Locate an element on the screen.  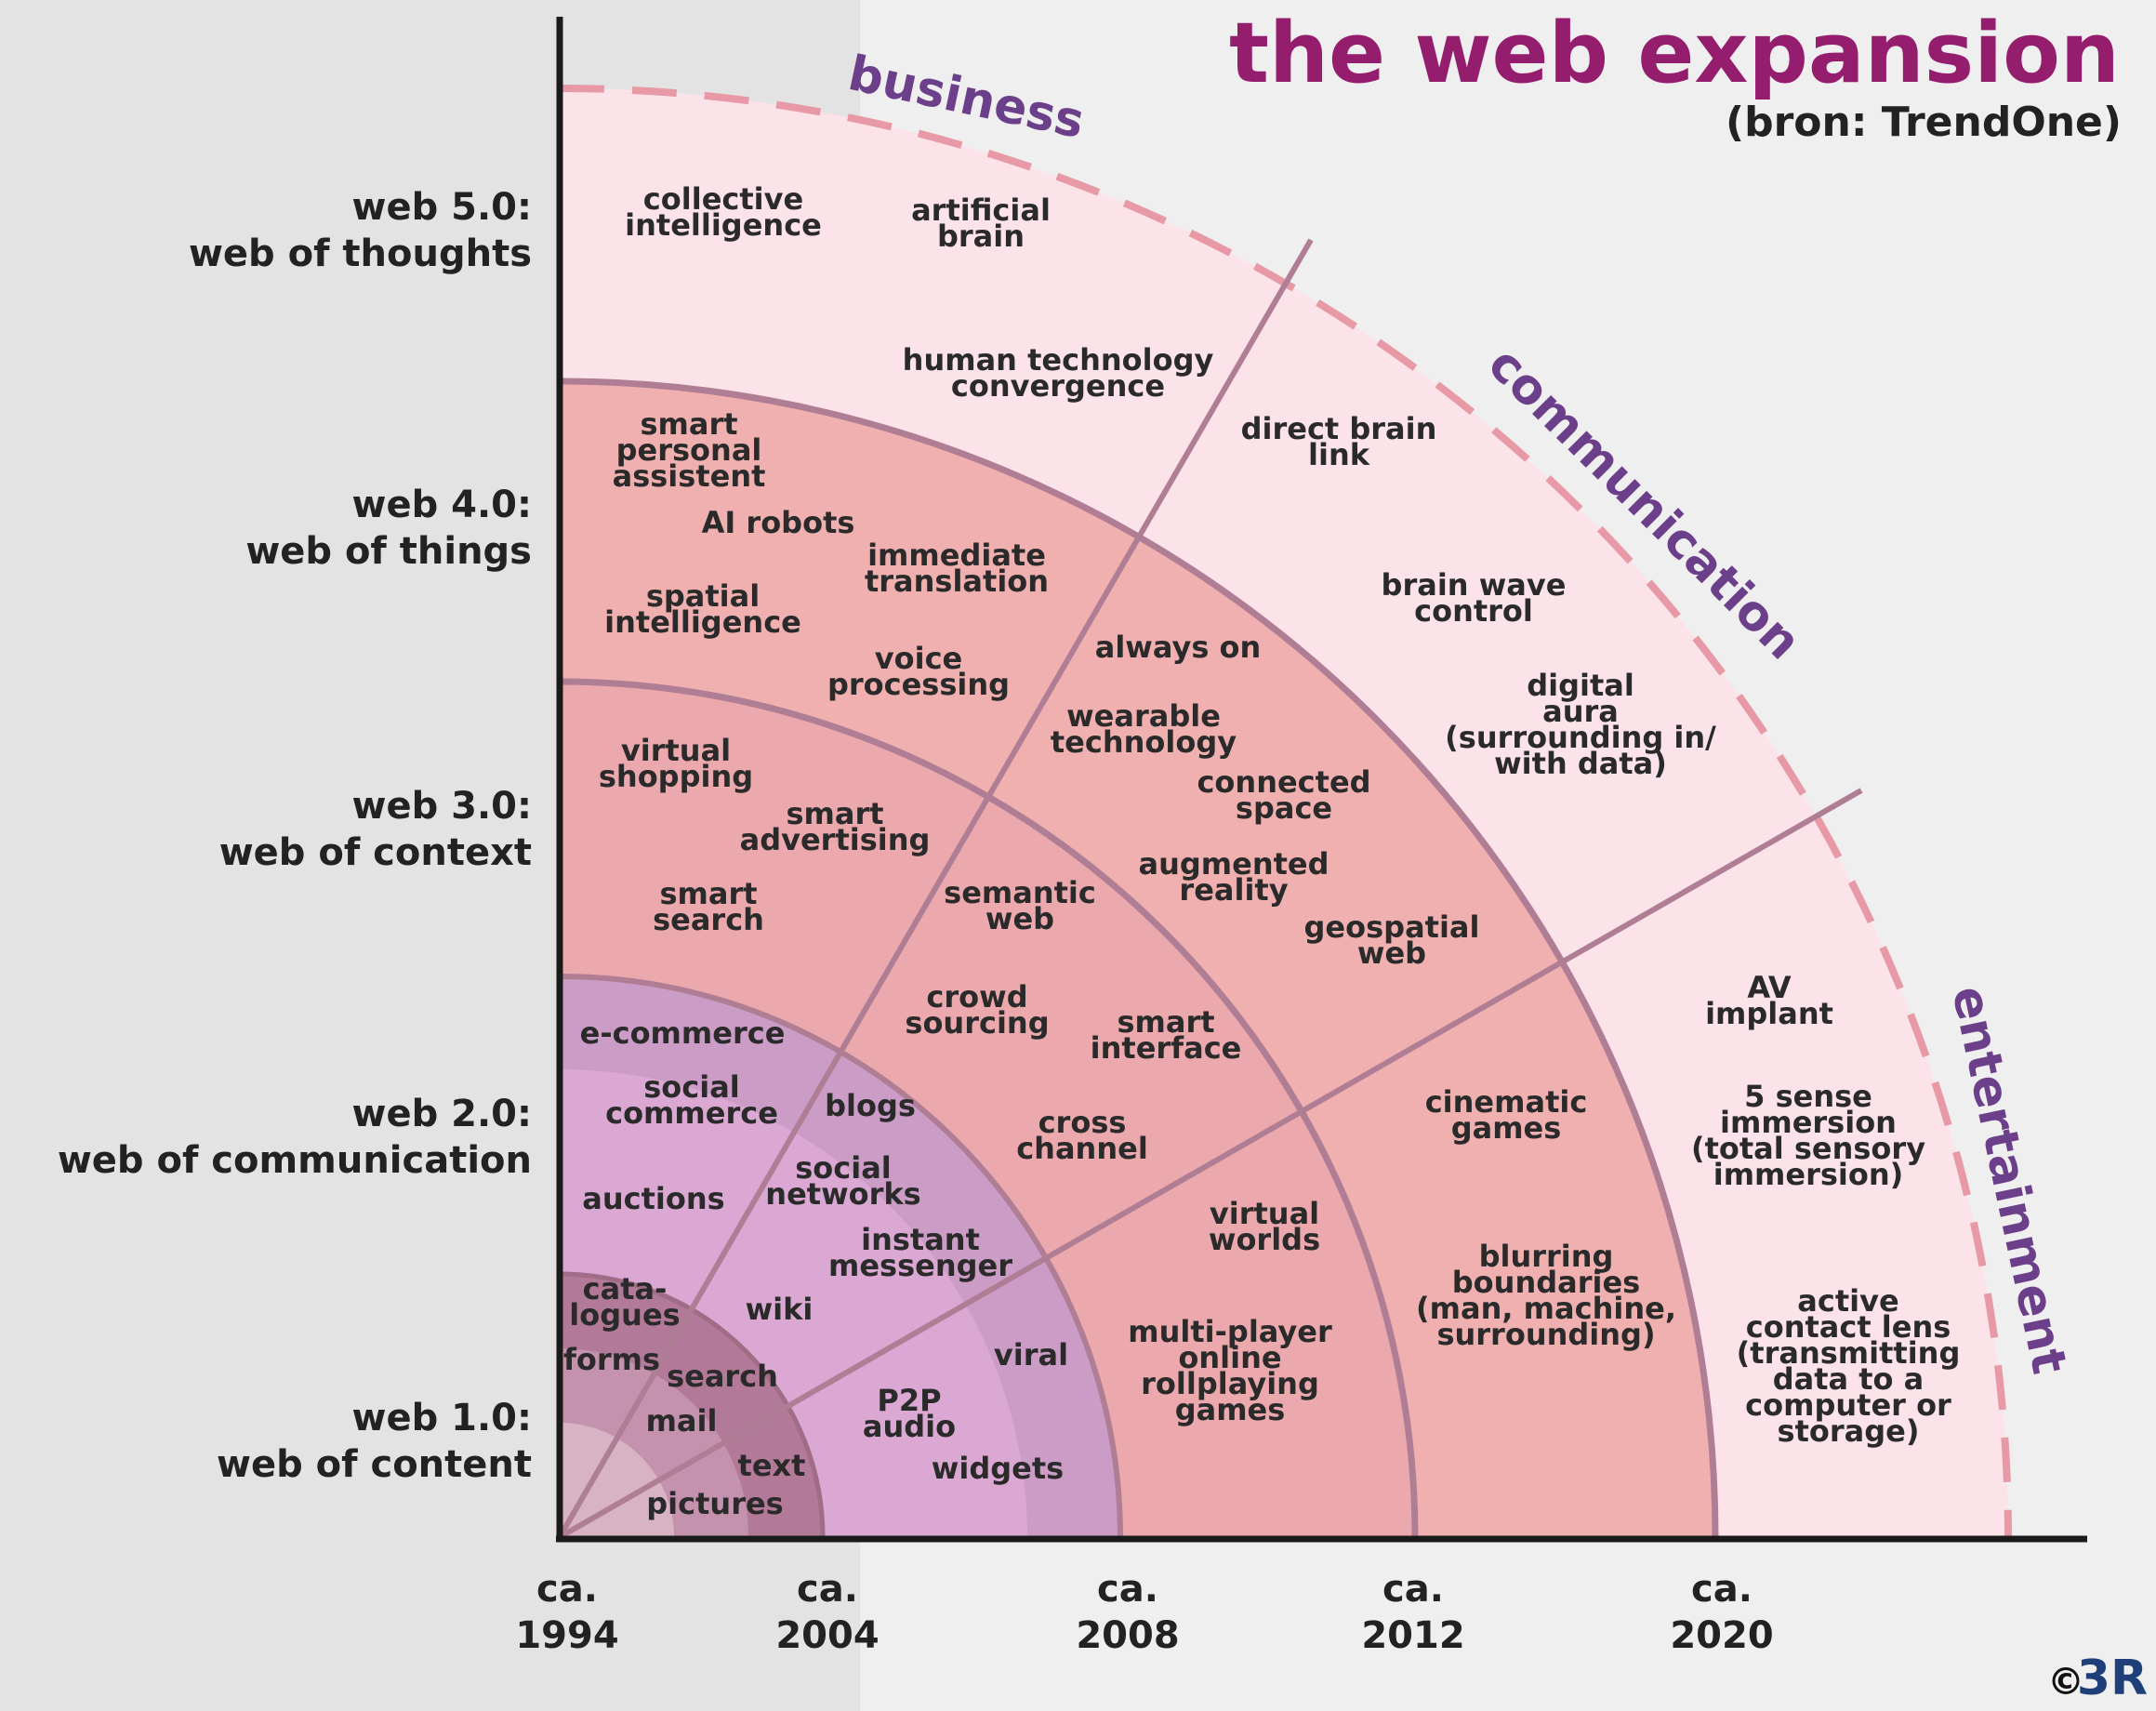
trend-item-label: networks is located at coordinates (842, 1194).